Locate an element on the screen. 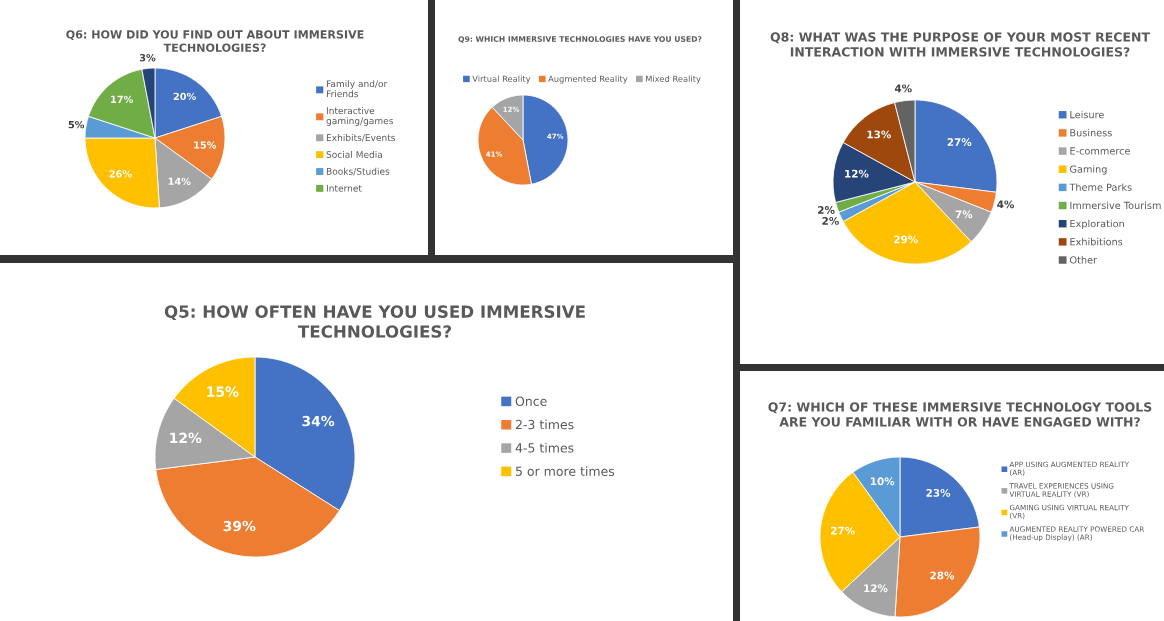 The image size is (1164, 621). legend-label: E-commerce is located at coordinates (1100, 151).